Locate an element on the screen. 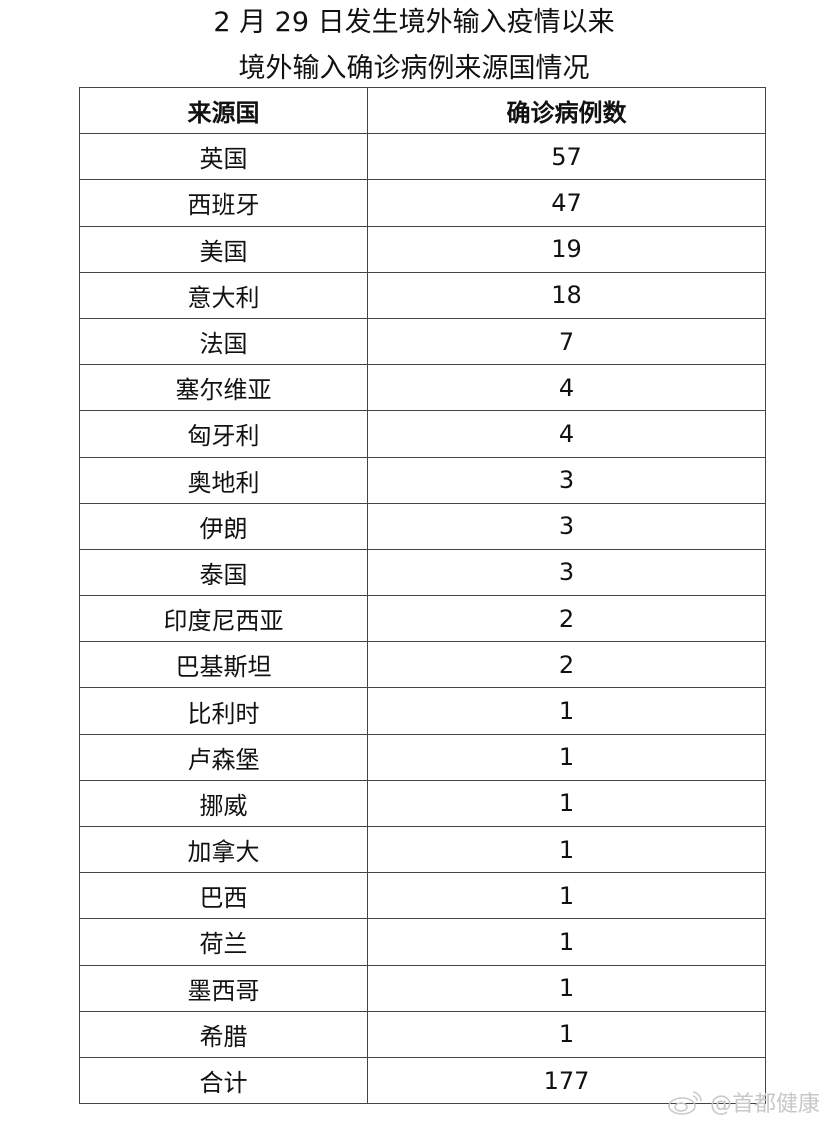 This screenshot has width=828, height=1125. table-row: 巴基斯坦 2 is located at coordinates (422, 665).